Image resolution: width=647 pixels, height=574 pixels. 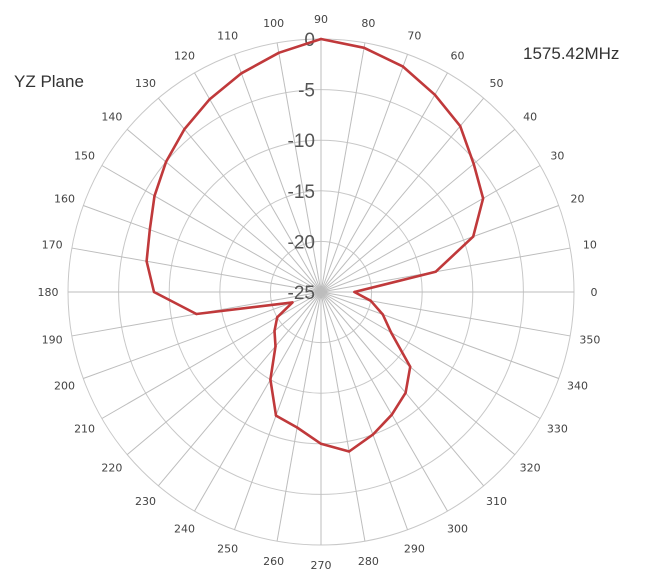 What do you see at coordinates (84, 429) in the screenshot?
I see `angle-tick-210: 210` at bounding box center [84, 429].